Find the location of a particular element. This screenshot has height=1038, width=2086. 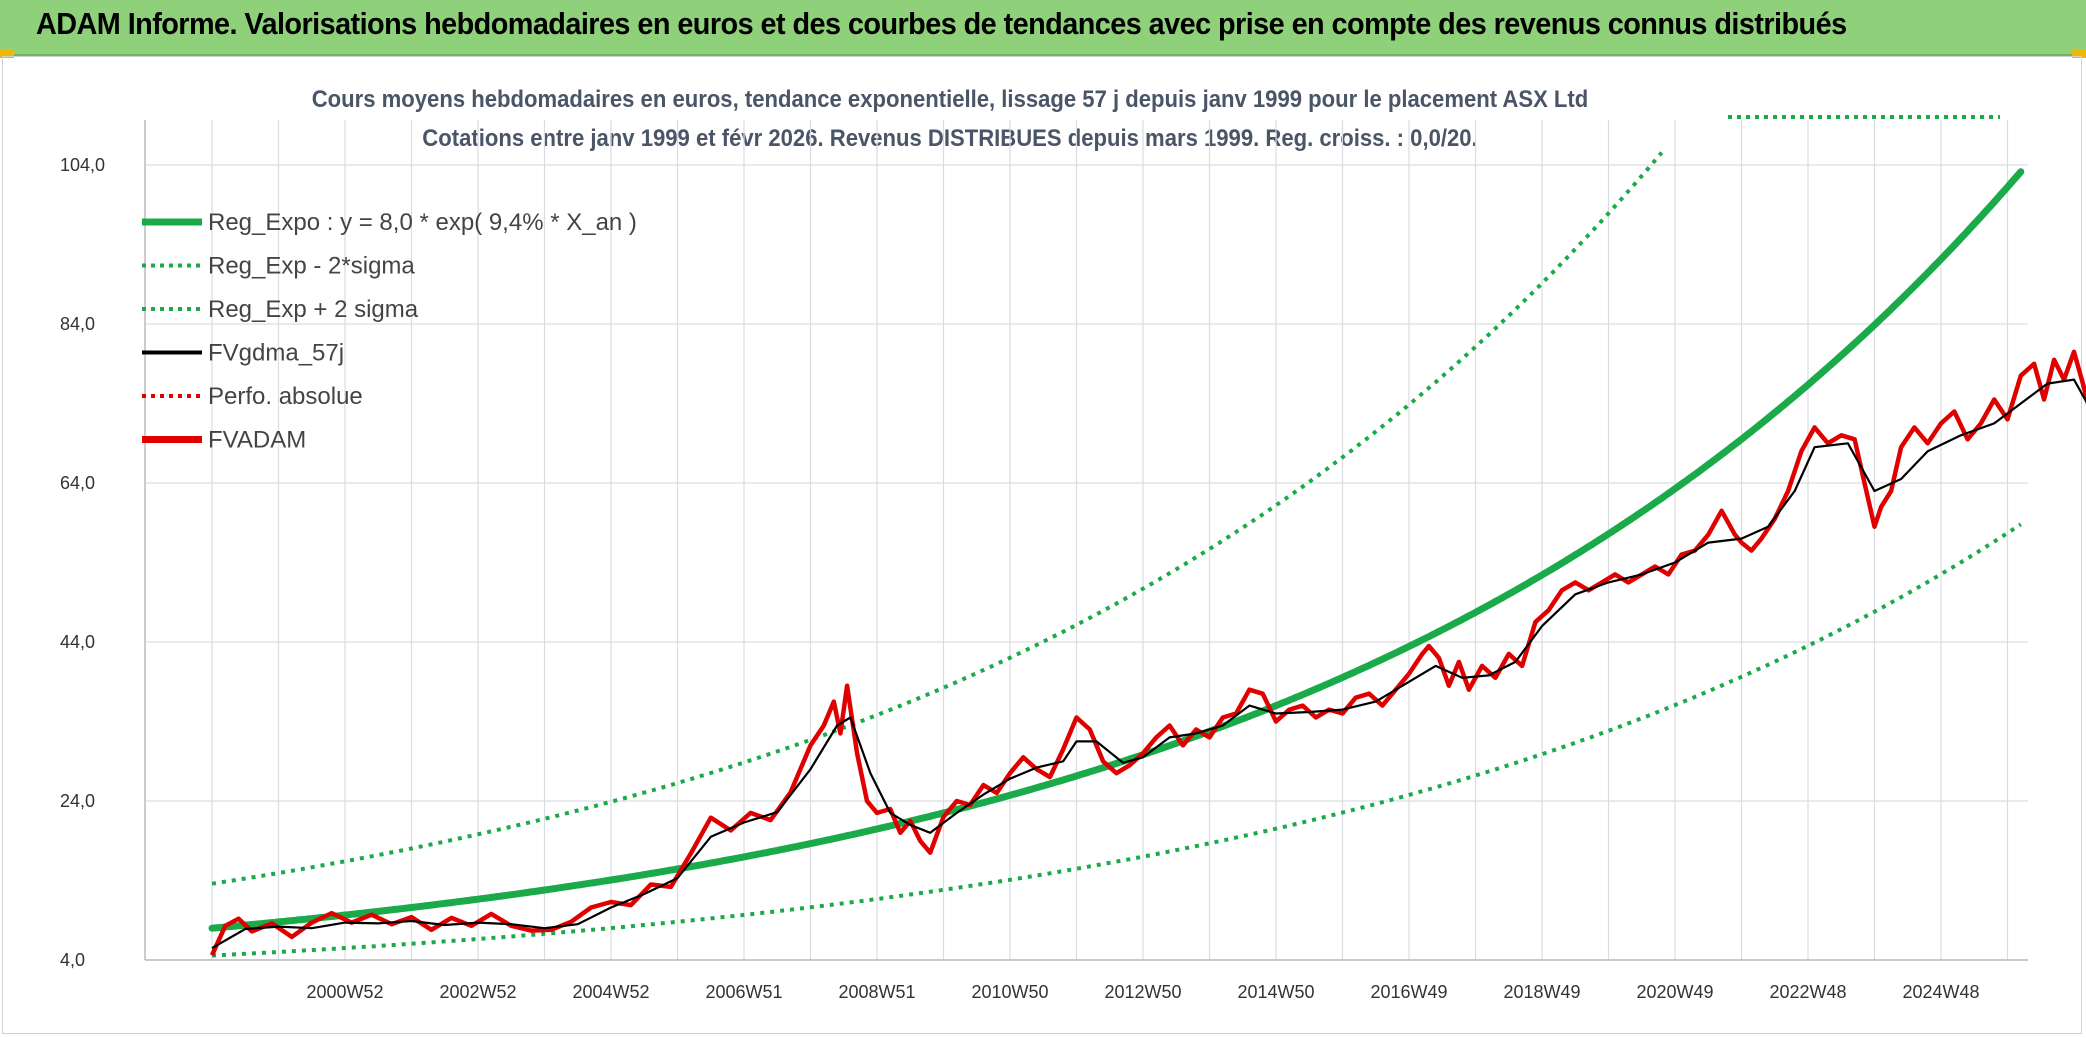

legend-label-reg_minus: Reg_Exp - 2*sigma is located at coordinates (311, 266).